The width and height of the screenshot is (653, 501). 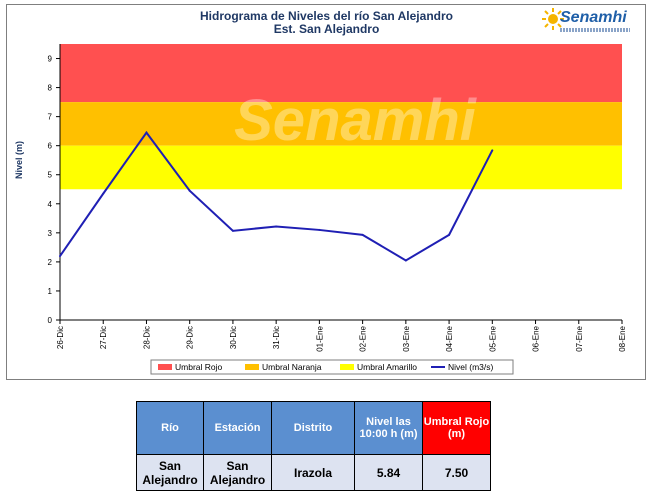 I want to click on y-tick-label: 5, so click(x=50, y=175).